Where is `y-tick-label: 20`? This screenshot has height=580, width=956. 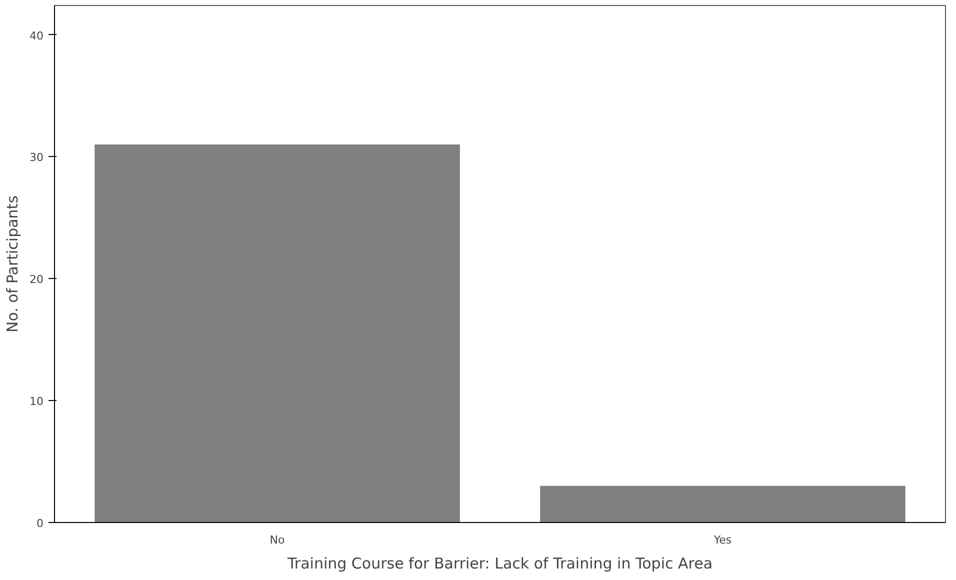 y-tick-label: 20 is located at coordinates (37, 279).